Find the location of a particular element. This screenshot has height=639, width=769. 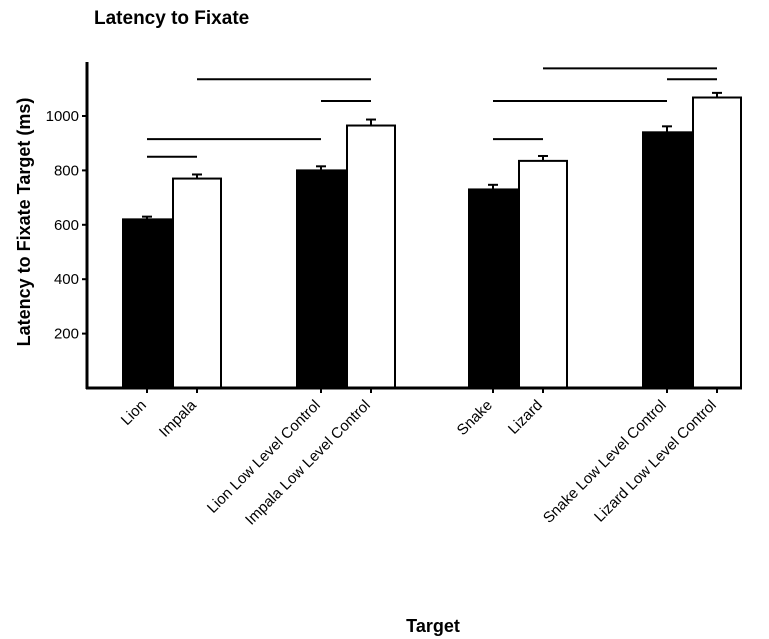

bar-lion-low-level-control is located at coordinates (321, 279).